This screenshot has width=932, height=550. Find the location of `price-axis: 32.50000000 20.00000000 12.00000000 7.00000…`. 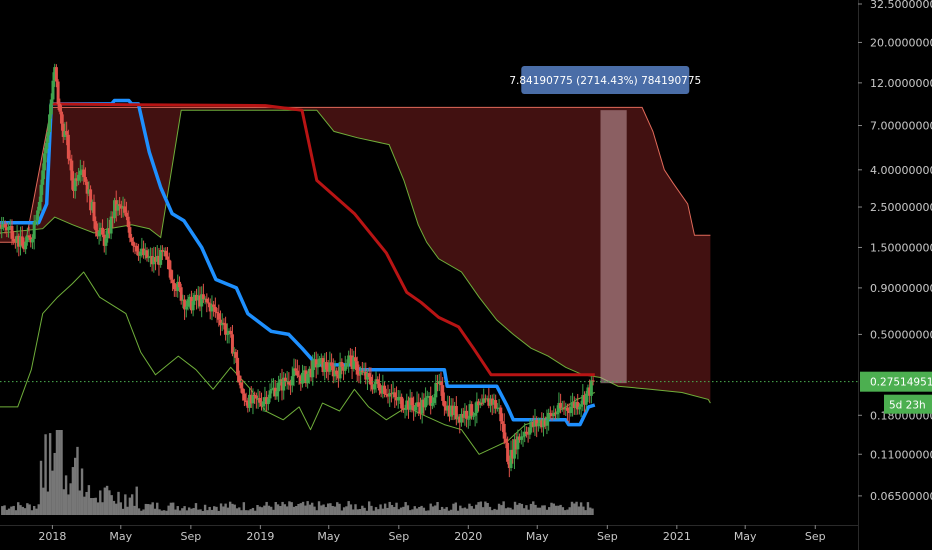

price-axis: 32.50000000 20.00000000 12.00000000 7.00000… is located at coordinates (895, 275).